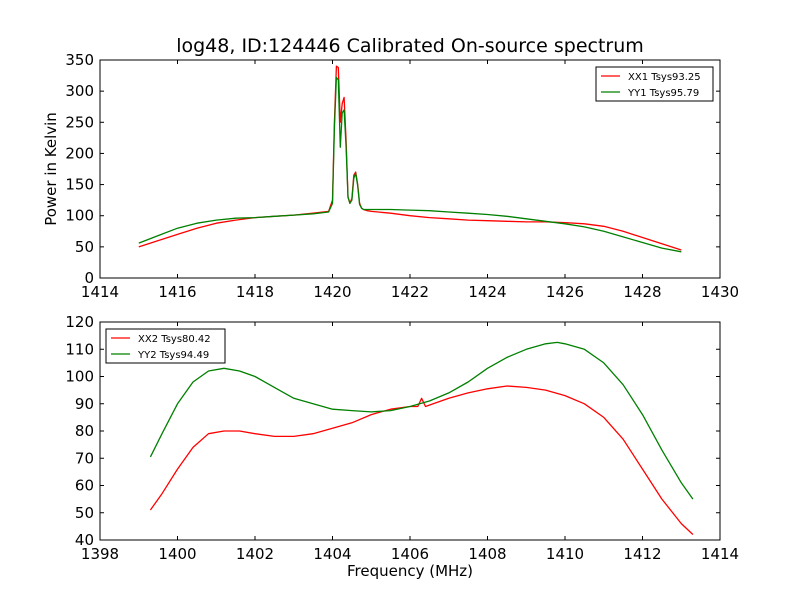 This screenshot has height=600, width=800. Describe the element at coordinates (332, 554) in the screenshot. I see `x-tick-label: 1404` at that location.